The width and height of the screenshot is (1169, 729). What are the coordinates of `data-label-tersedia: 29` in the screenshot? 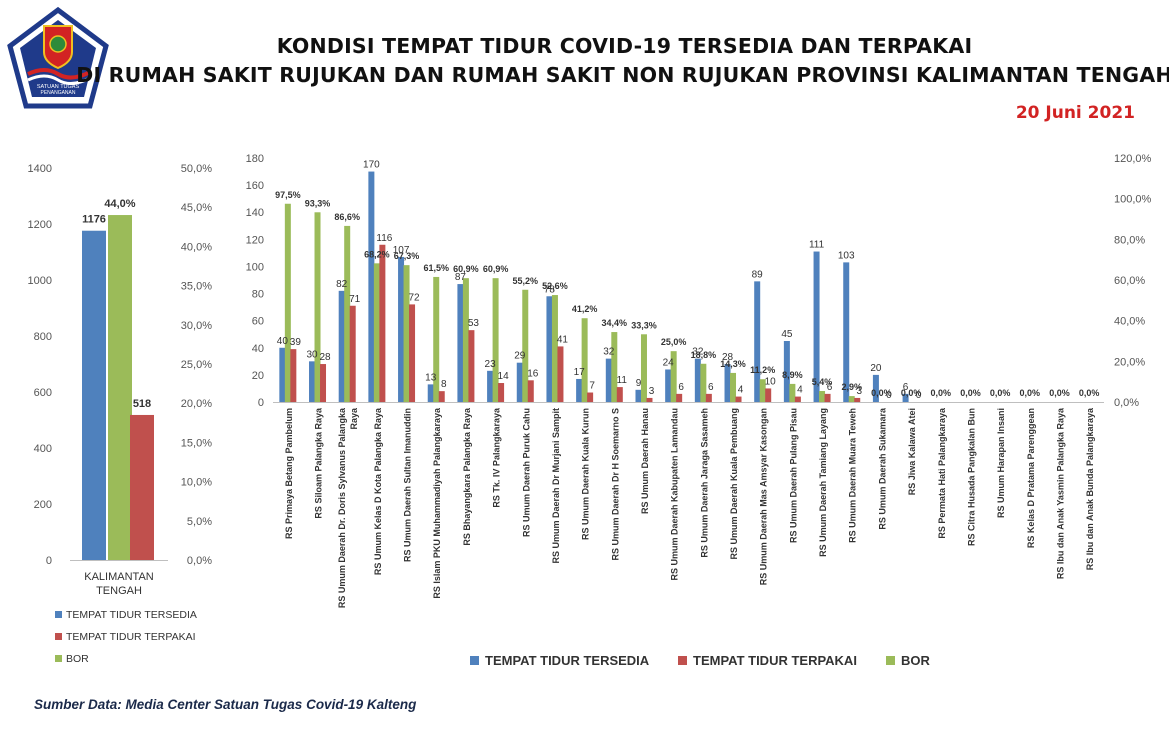 It's located at (520, 356).